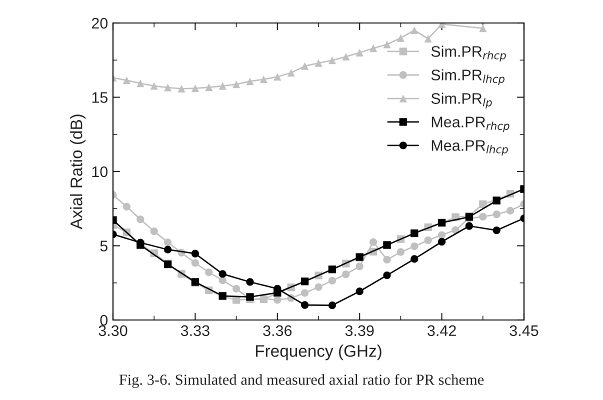  Describe the element at coordinates (100, 97) in the screenshot. I see `y-tick-label: 15` at that location.